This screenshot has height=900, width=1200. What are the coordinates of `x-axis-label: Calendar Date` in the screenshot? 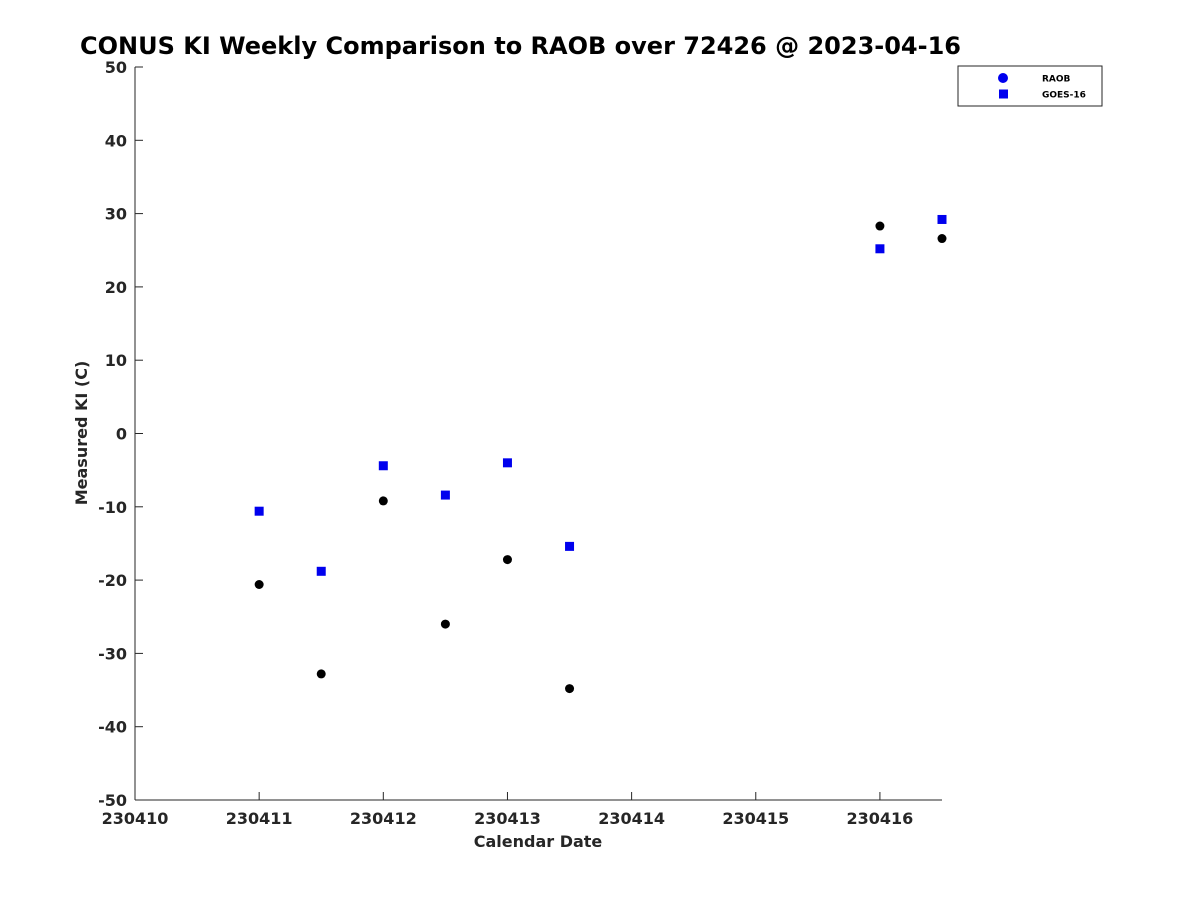 It's located at (538, 841).